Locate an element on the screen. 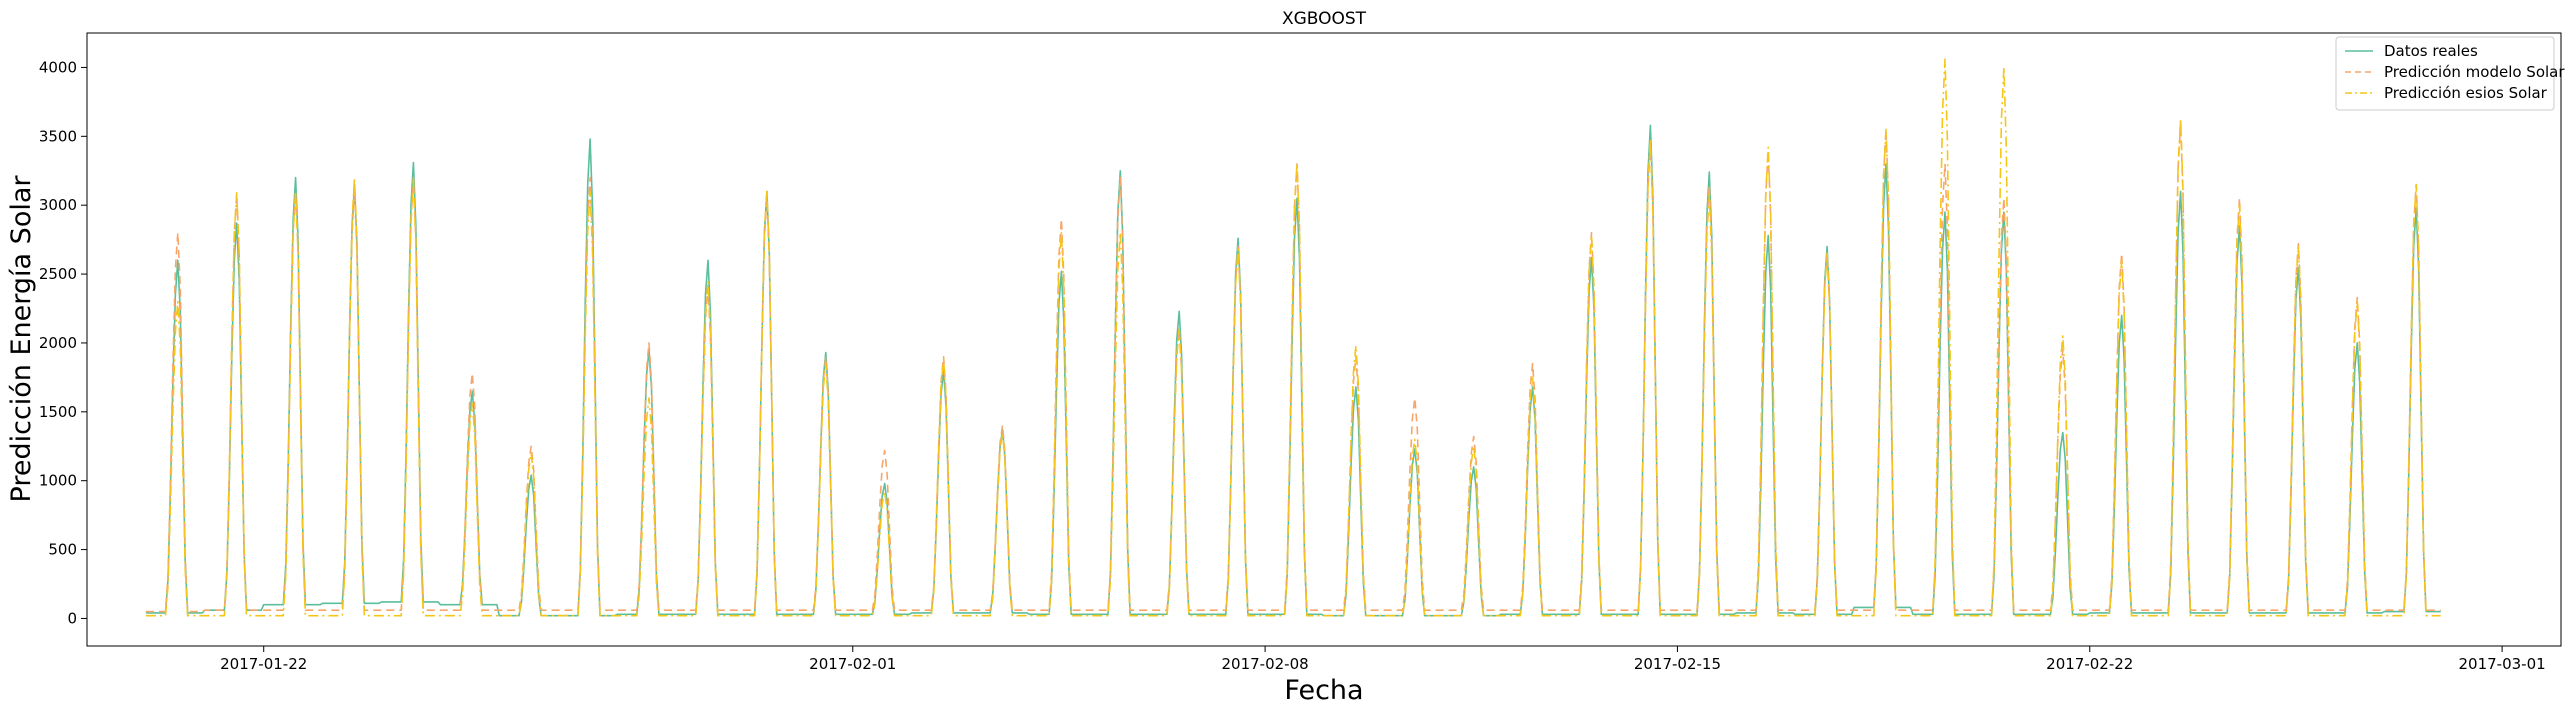 Image resolution: width=2575 pixels, height=711 pixels. y-tick-label: 1000 is located at coordinates (58, 481).